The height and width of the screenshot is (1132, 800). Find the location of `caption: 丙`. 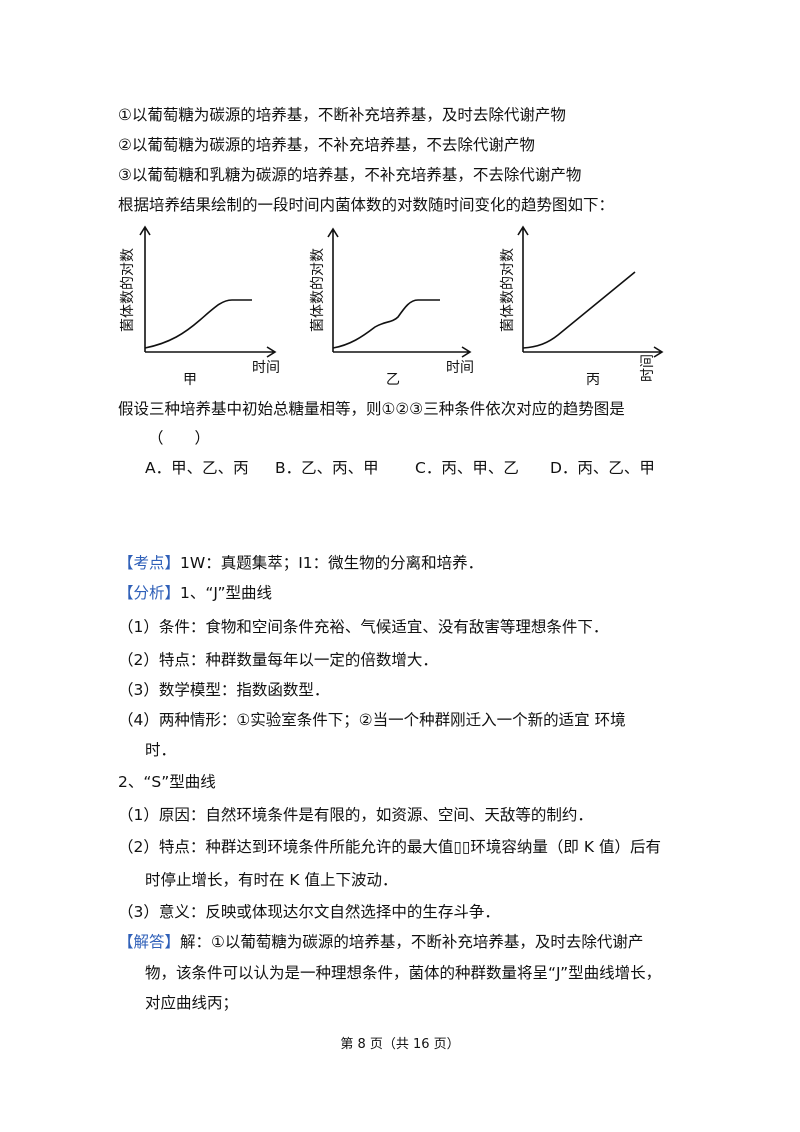

caption: 丙 is located at coordinates (593, 380).